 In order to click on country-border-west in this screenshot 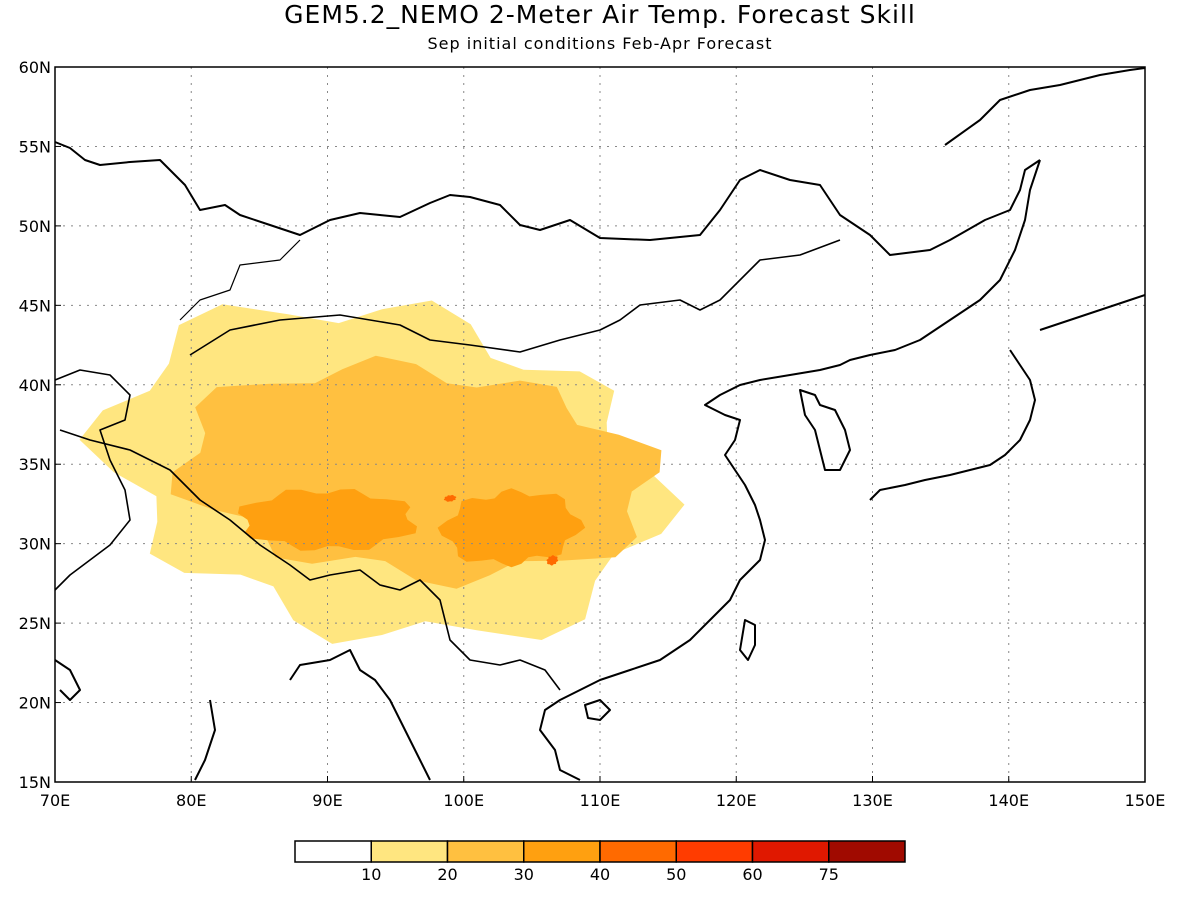, I will do `click(92, 480)`.